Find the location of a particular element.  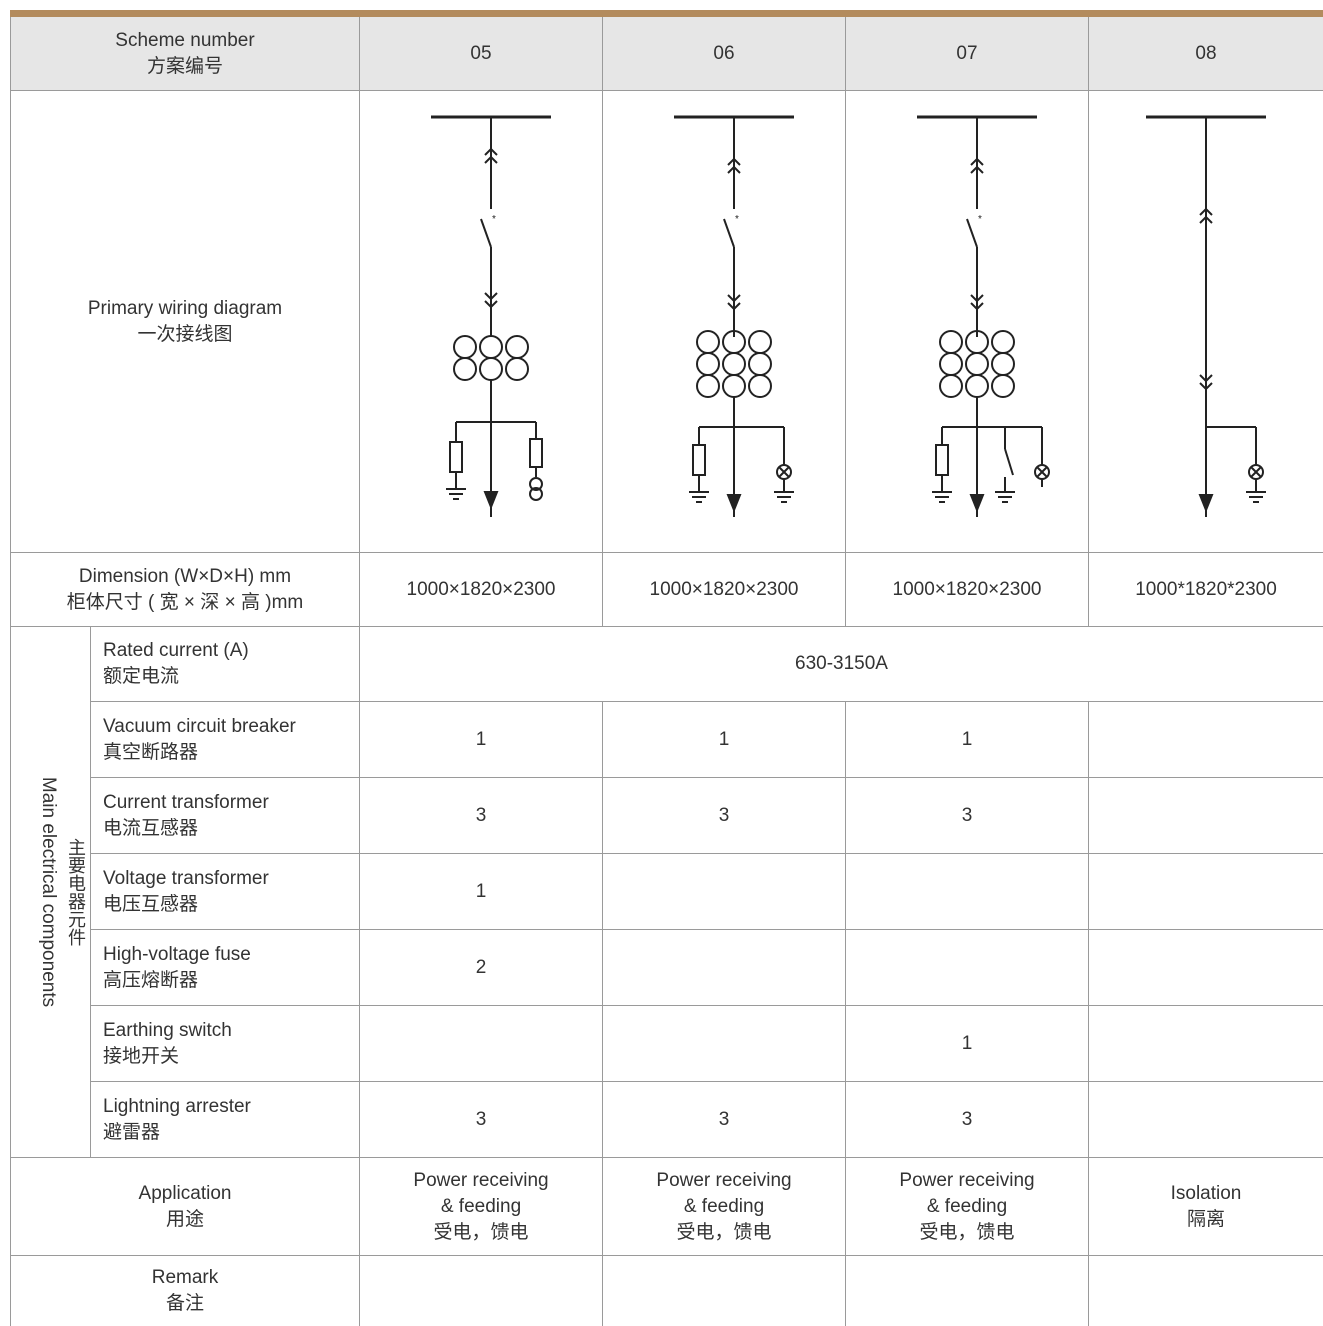

component-label: Earthing switch 接地开关 is located at coordinates (225, 1044).